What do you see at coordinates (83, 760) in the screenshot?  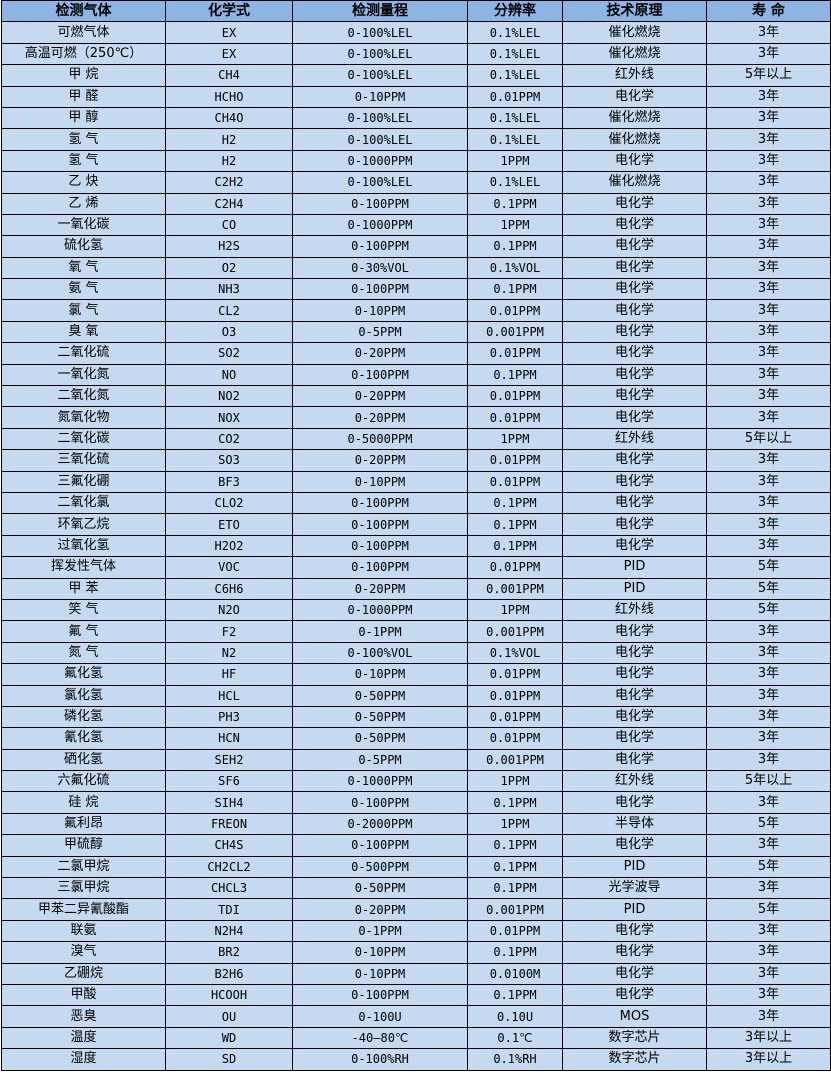 I see `cell-gas-name: 硒化氢` at bounding box center [83, 760].